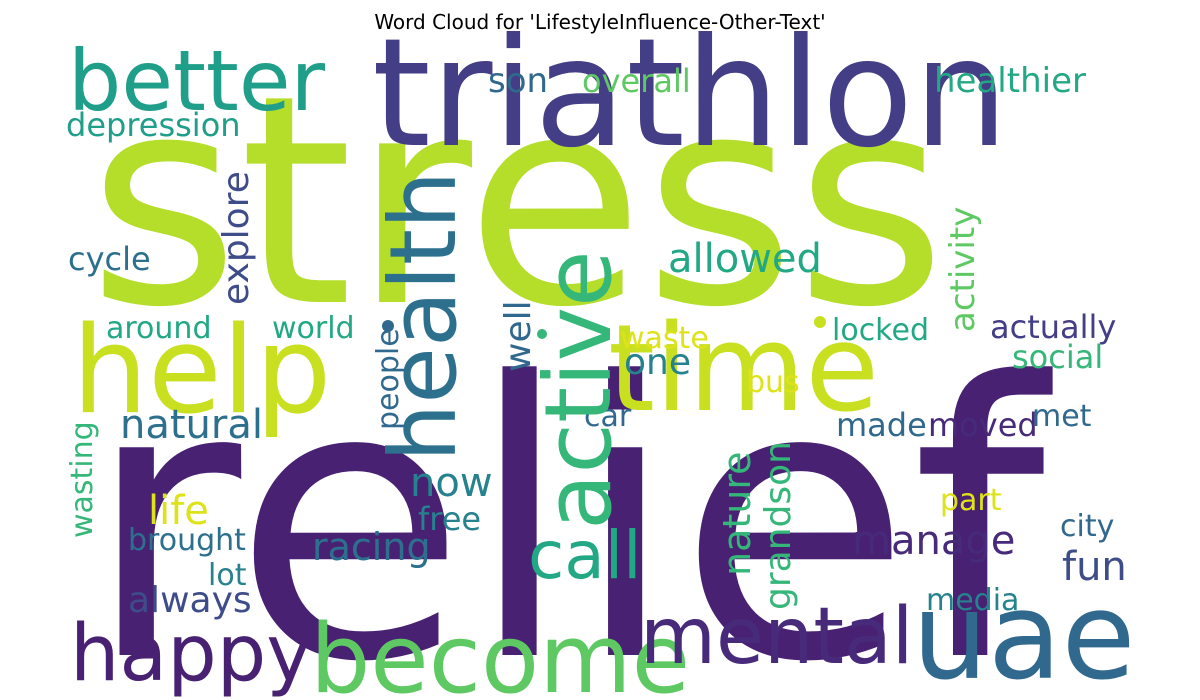  Describe the element at coordinates (500, 652) in the screenshot. I see `word-become: become` at that location.